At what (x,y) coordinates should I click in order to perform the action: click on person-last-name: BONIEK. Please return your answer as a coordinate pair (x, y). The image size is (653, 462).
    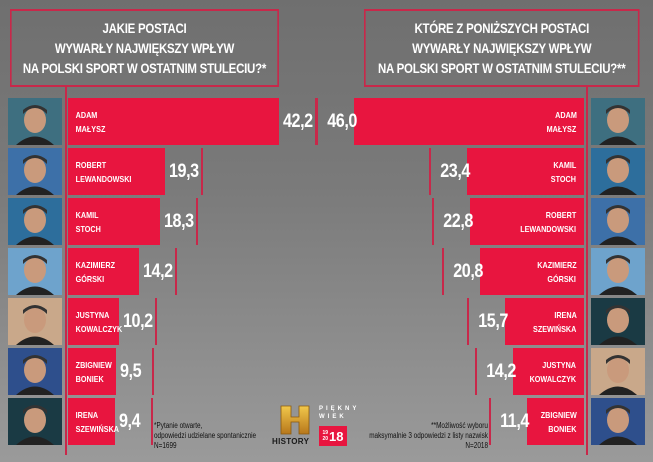
    Looking at the image, I should click on (562, 428).